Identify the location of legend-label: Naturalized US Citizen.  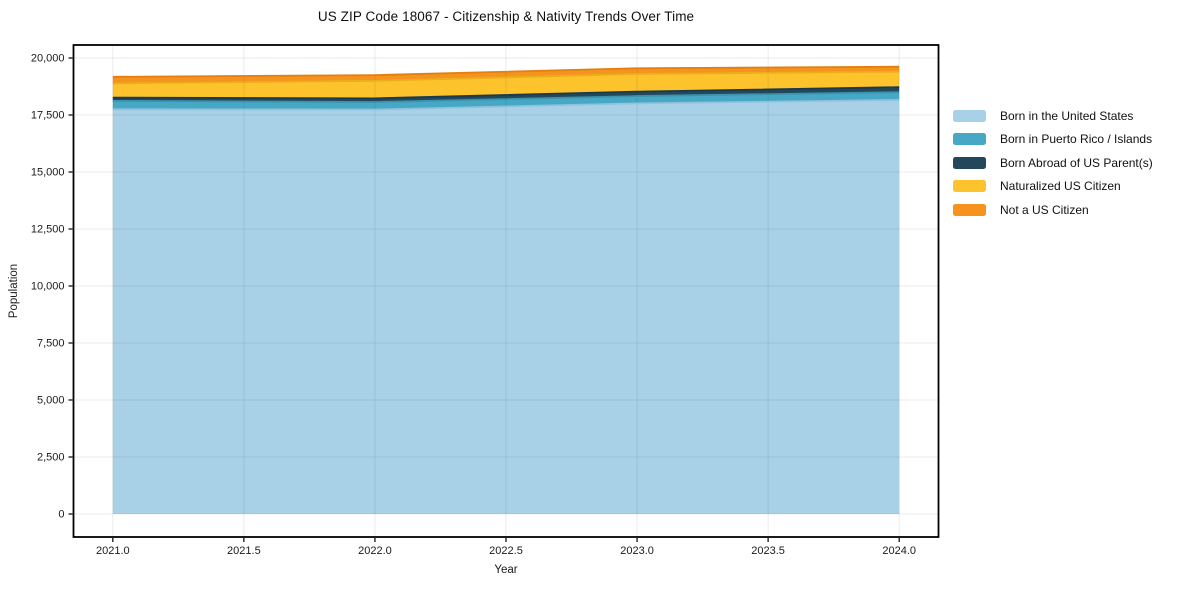
(1060, 186).